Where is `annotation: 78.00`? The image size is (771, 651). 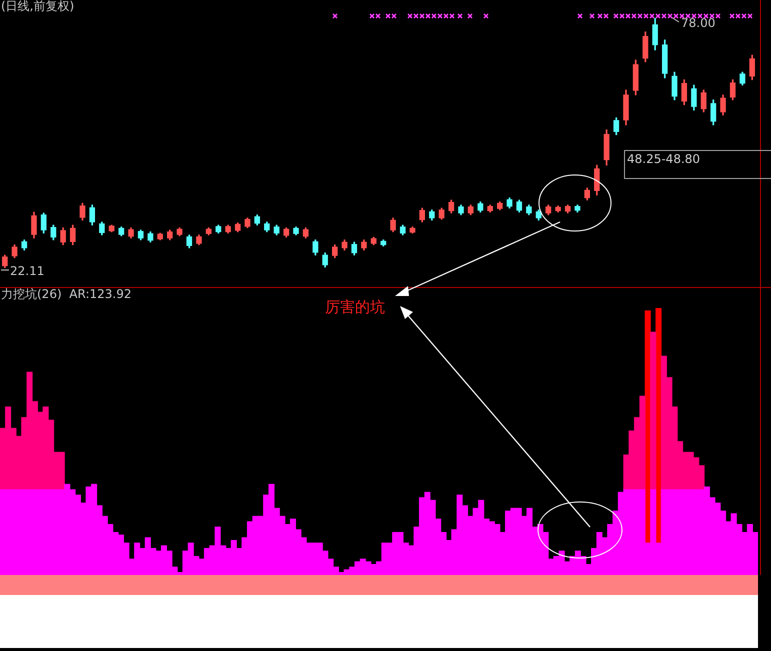 annotation: 78.00 is located at coordinates (698, 23).